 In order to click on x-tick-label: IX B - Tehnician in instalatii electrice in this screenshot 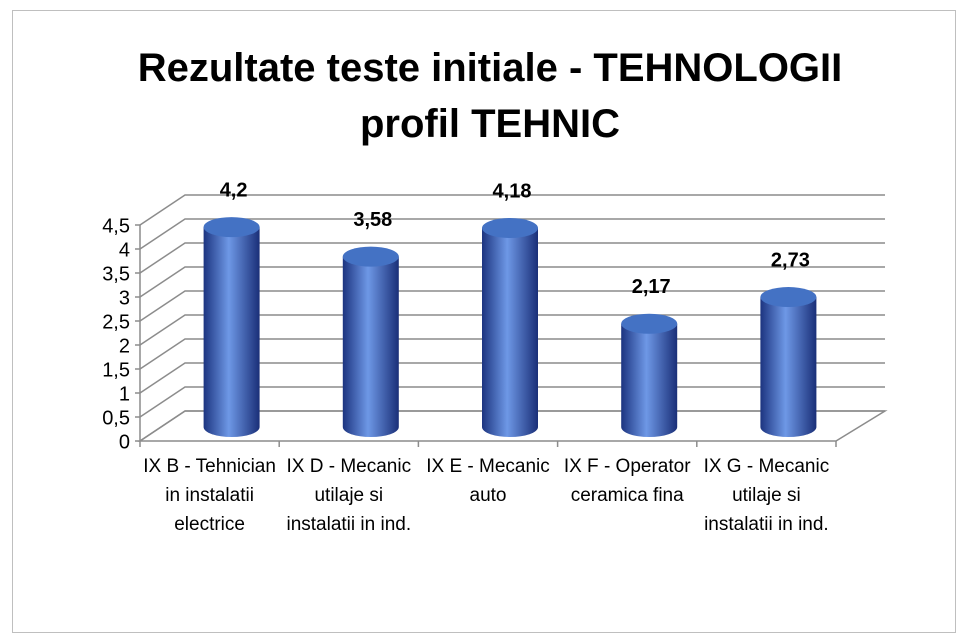, I will do `click(209, 495)`.